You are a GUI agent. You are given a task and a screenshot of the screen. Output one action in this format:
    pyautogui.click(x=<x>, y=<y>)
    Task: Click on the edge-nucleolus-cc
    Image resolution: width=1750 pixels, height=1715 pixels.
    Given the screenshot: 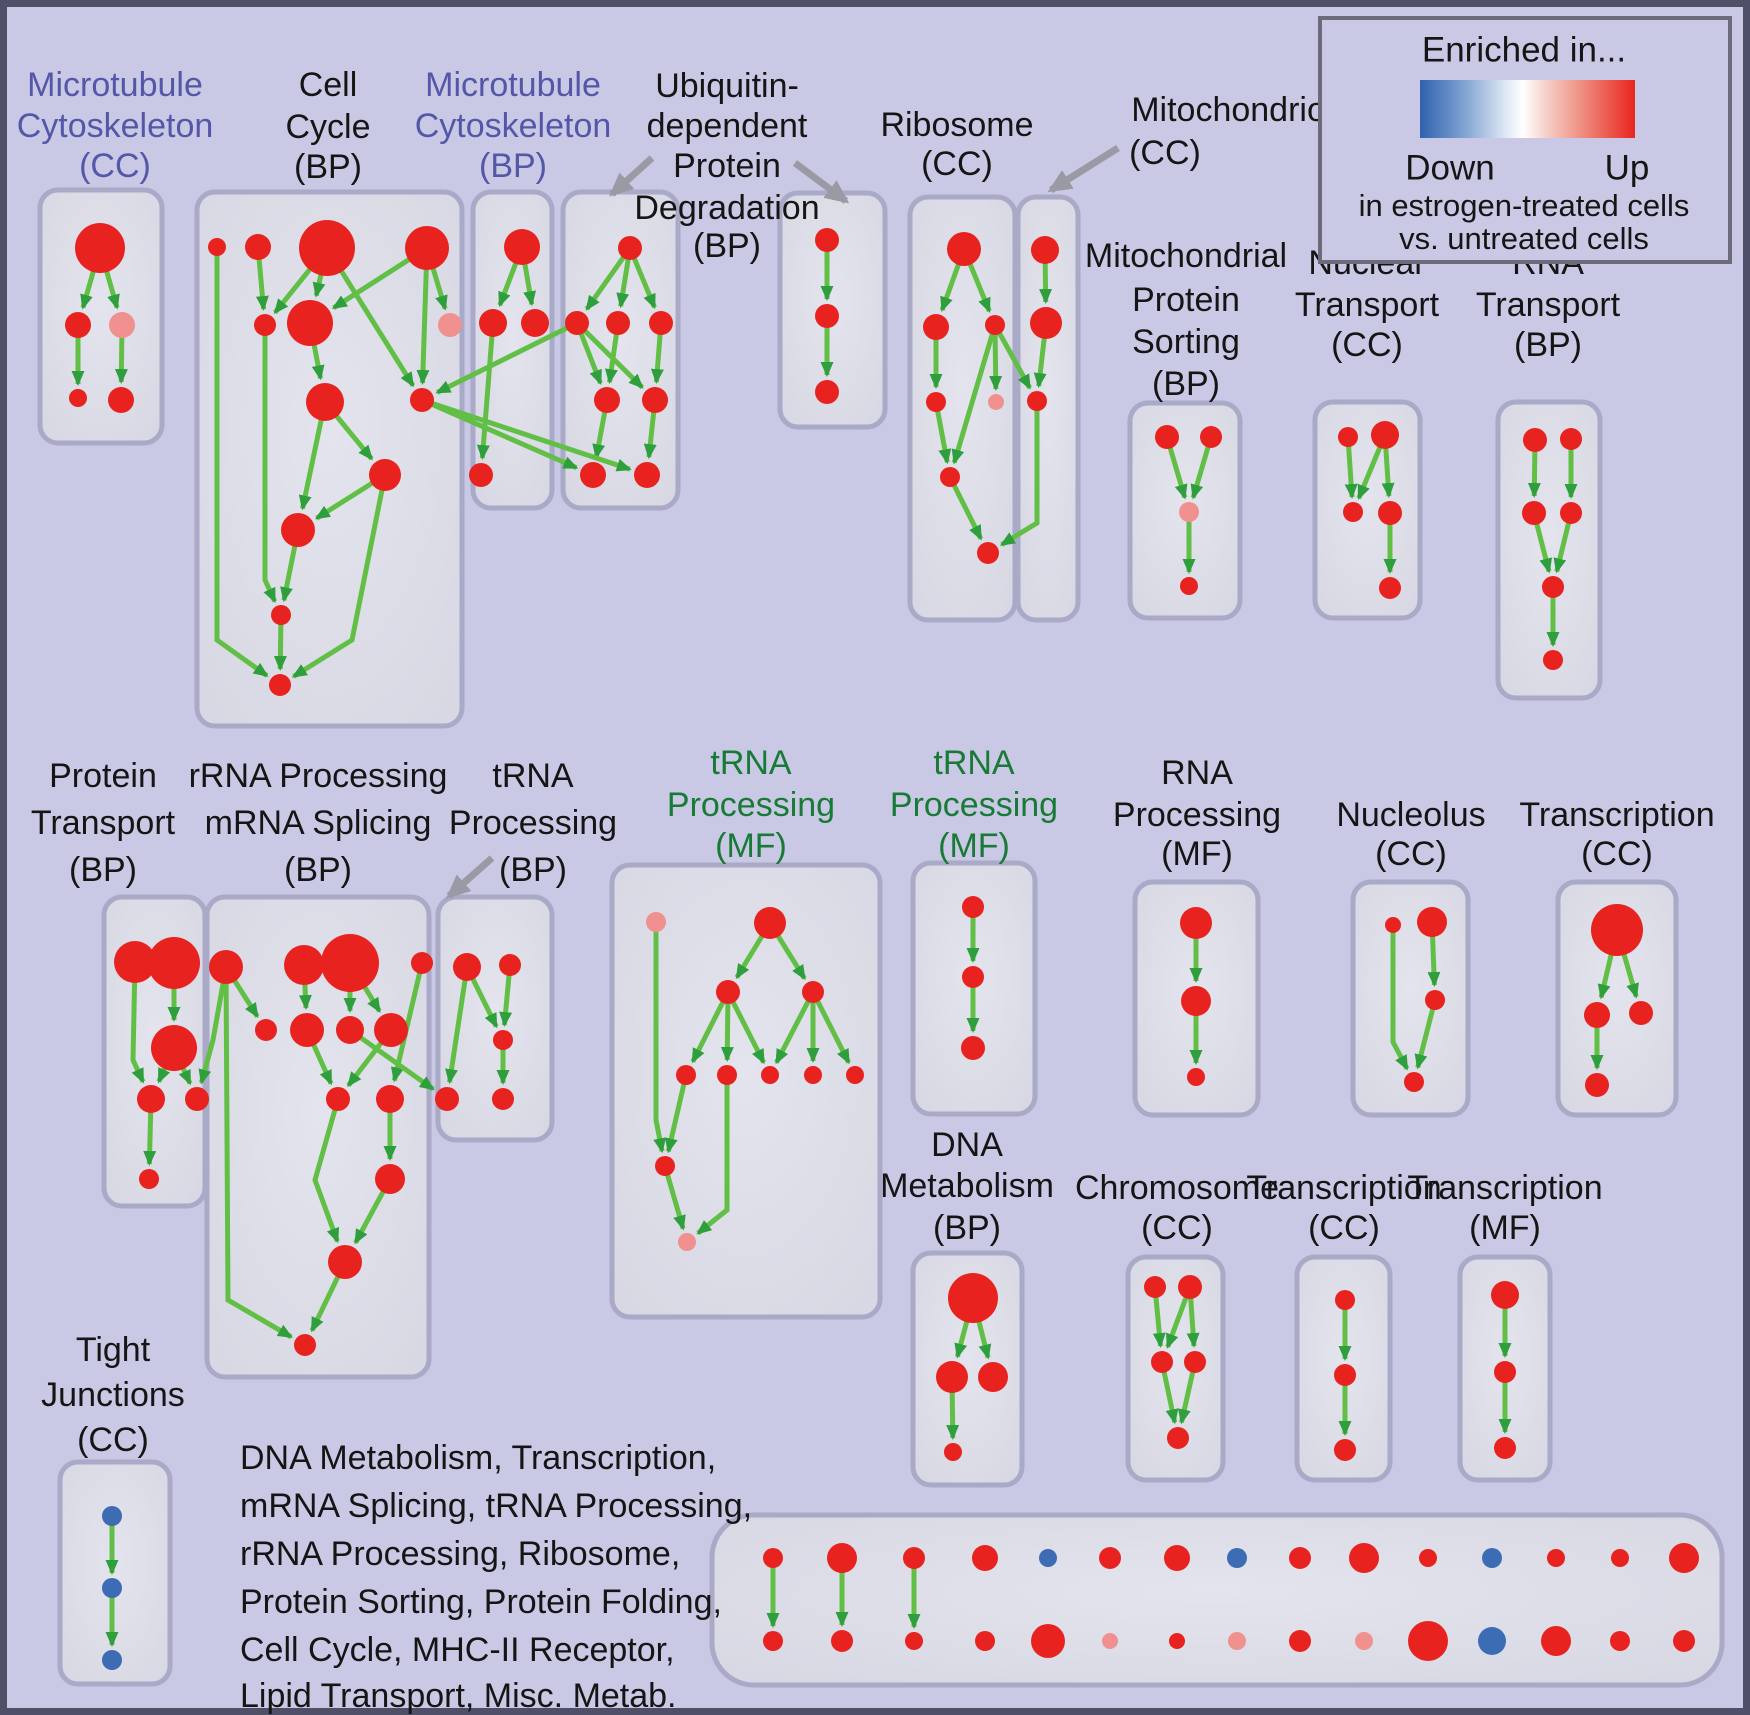 What is the action you would take?
    pyautogui.click(x=1426, y=1034)
    